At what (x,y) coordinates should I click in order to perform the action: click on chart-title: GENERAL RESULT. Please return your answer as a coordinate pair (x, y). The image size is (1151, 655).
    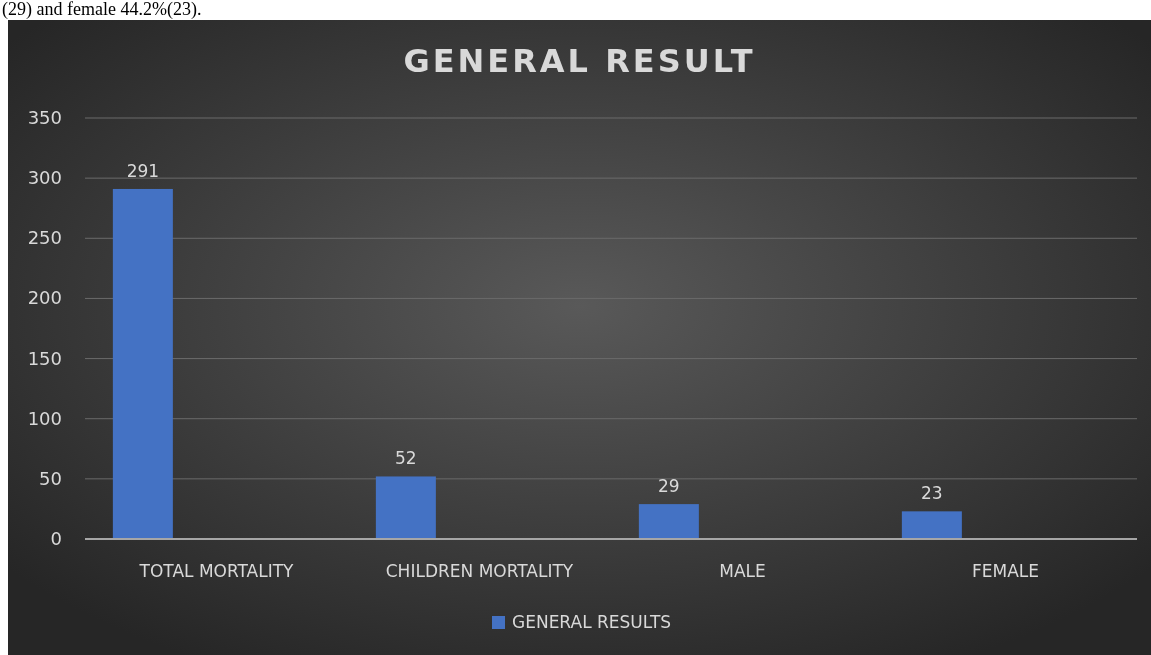
    Looking at the image, I should click on (579, 61).